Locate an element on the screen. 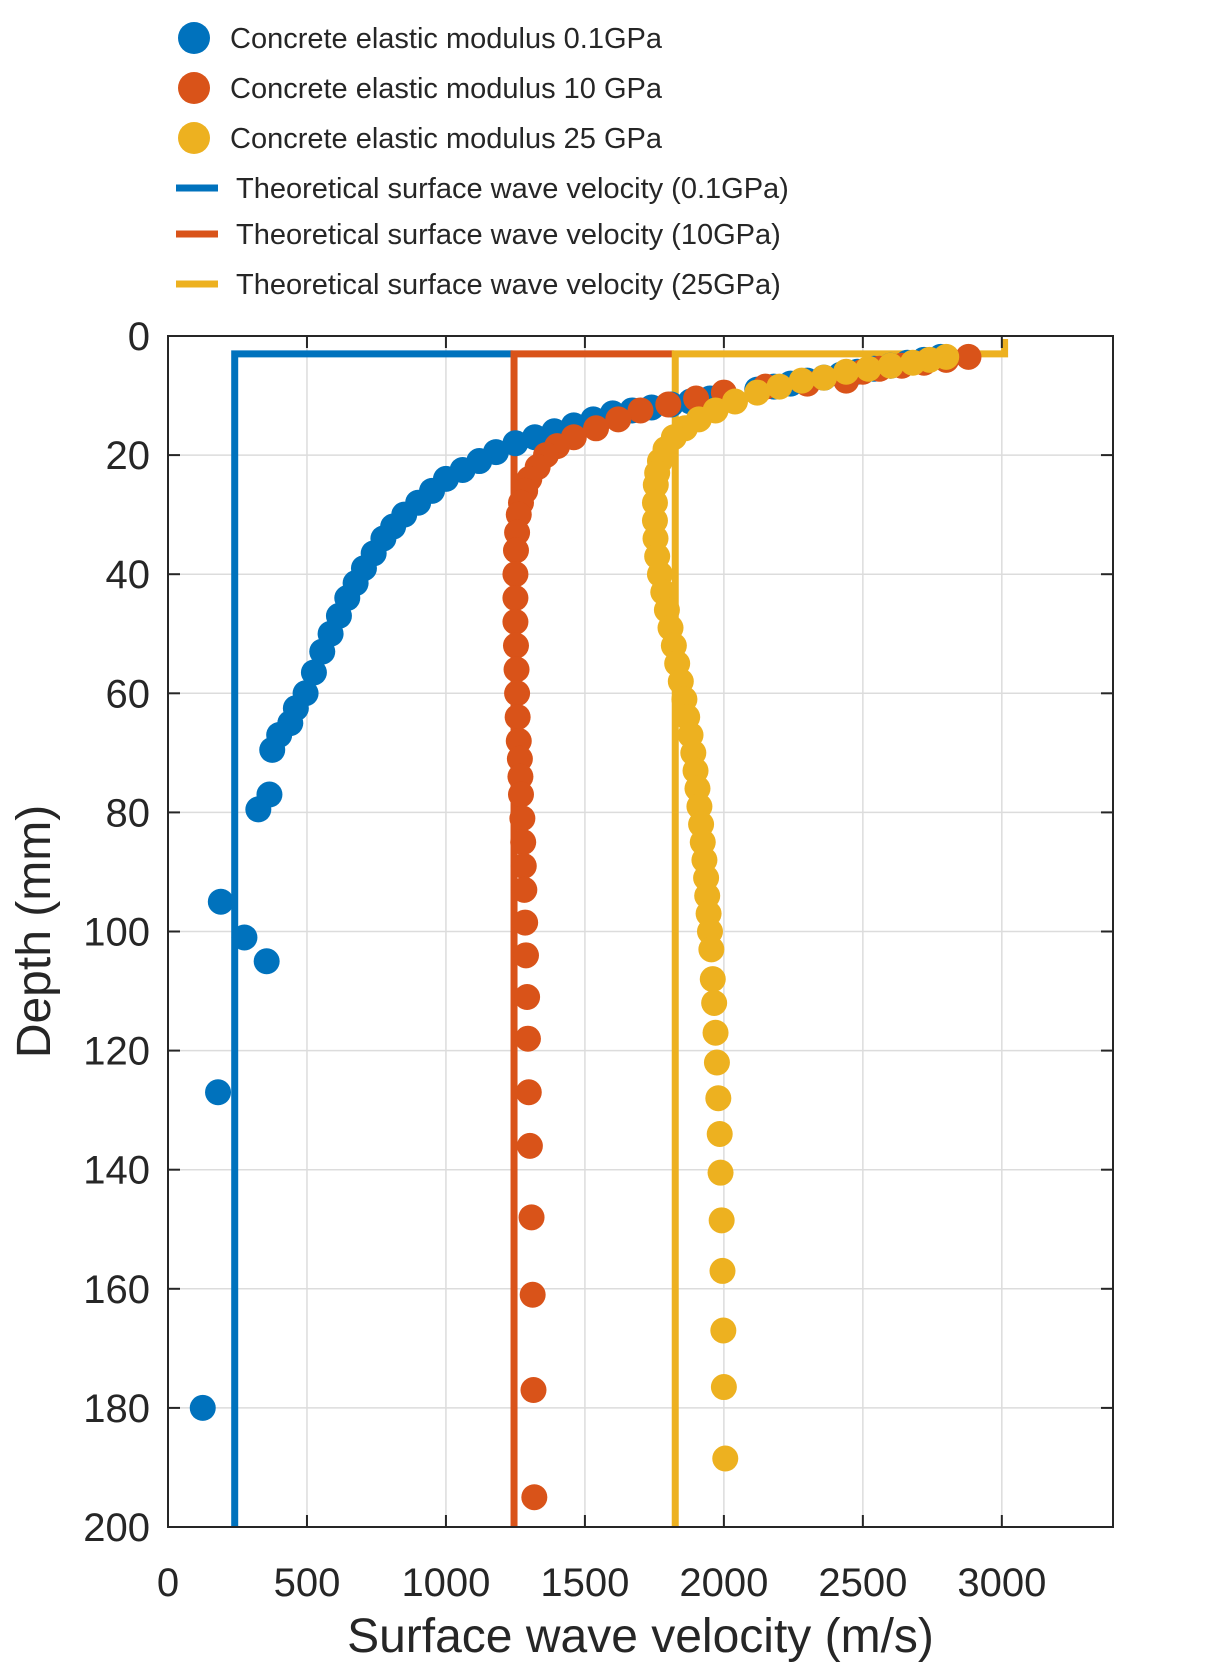  y-tick-label: 60 is located at coordinates (128, 694).